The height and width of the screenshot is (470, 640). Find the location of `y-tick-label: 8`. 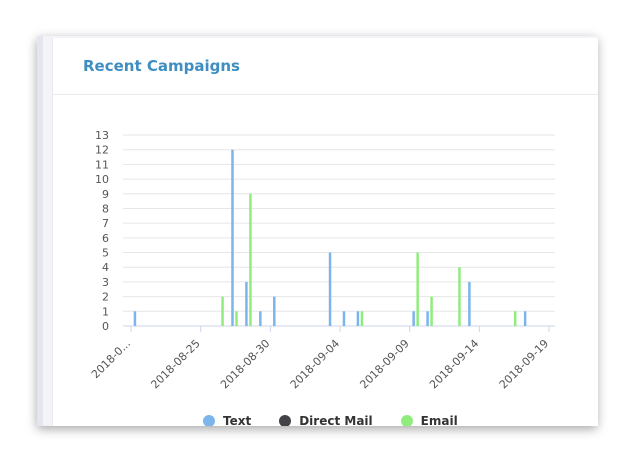

y-tick-label: 8 is located at coordinates (105, 208).